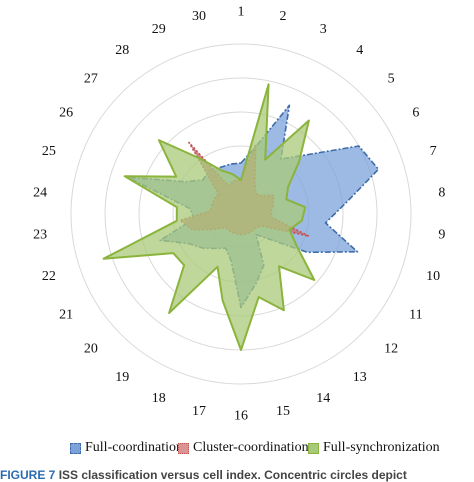 This screenshot has width=474, height=482. I want to click on category-label: 11, so click(415, 315).